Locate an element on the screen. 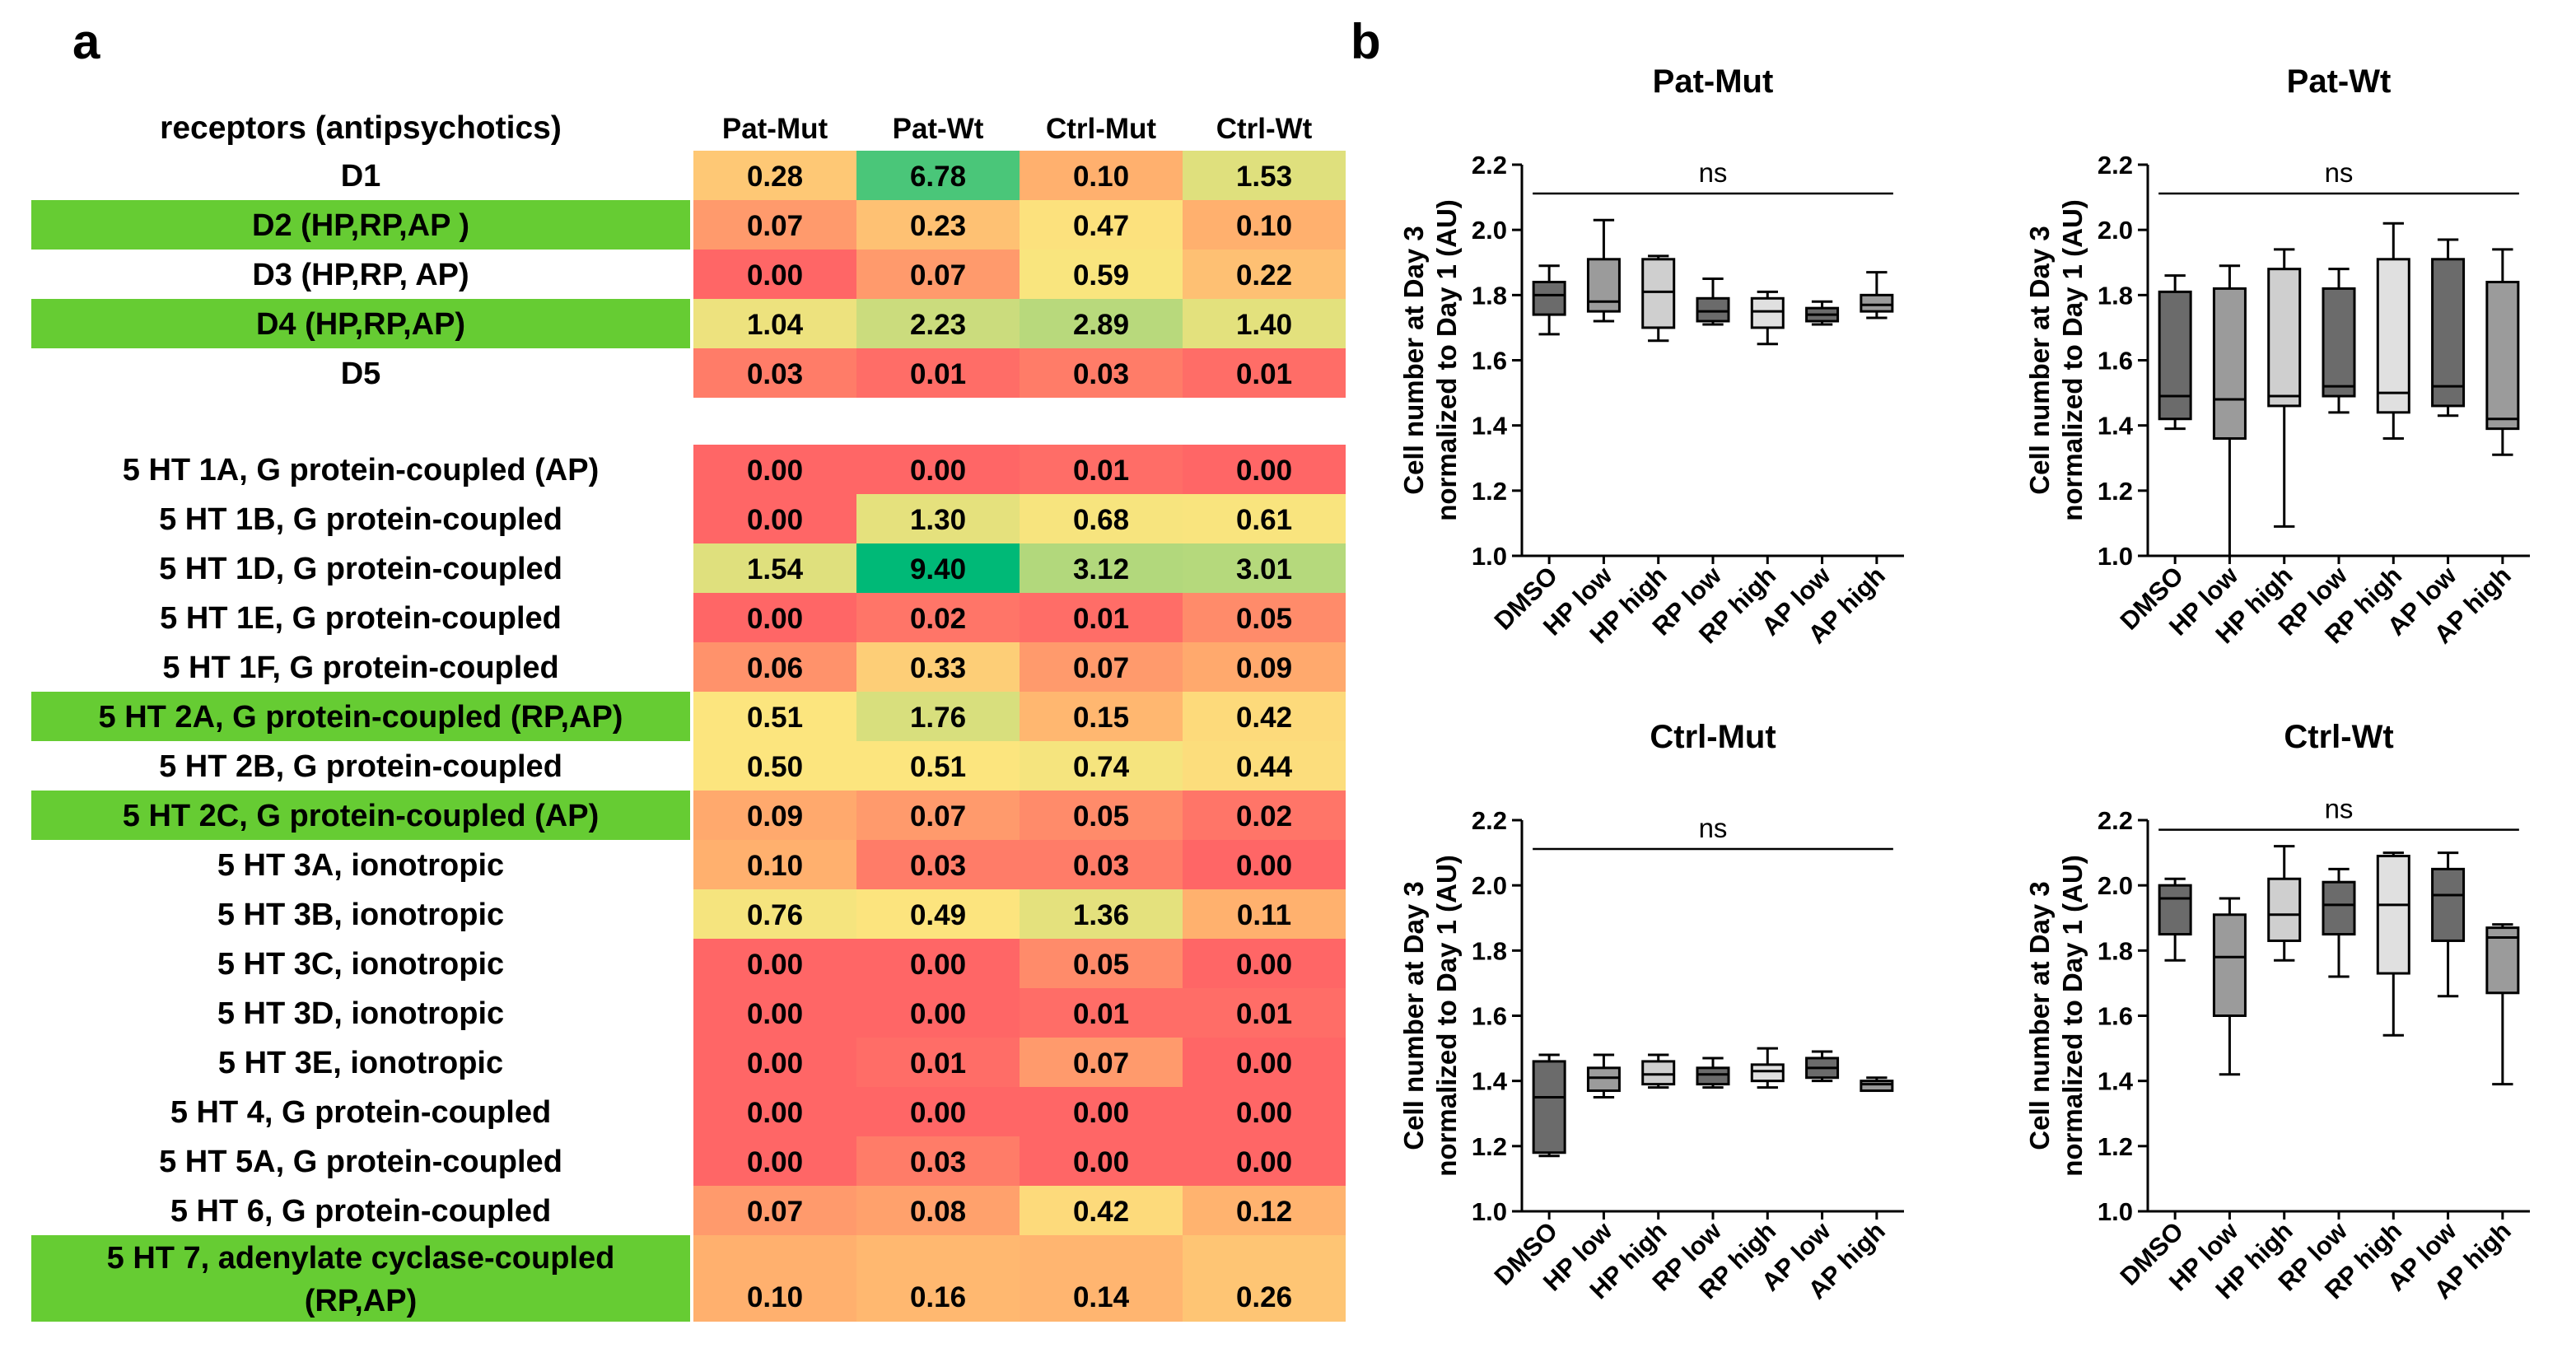  cell-value: 0.11 is located at coordinates (1264, 915).